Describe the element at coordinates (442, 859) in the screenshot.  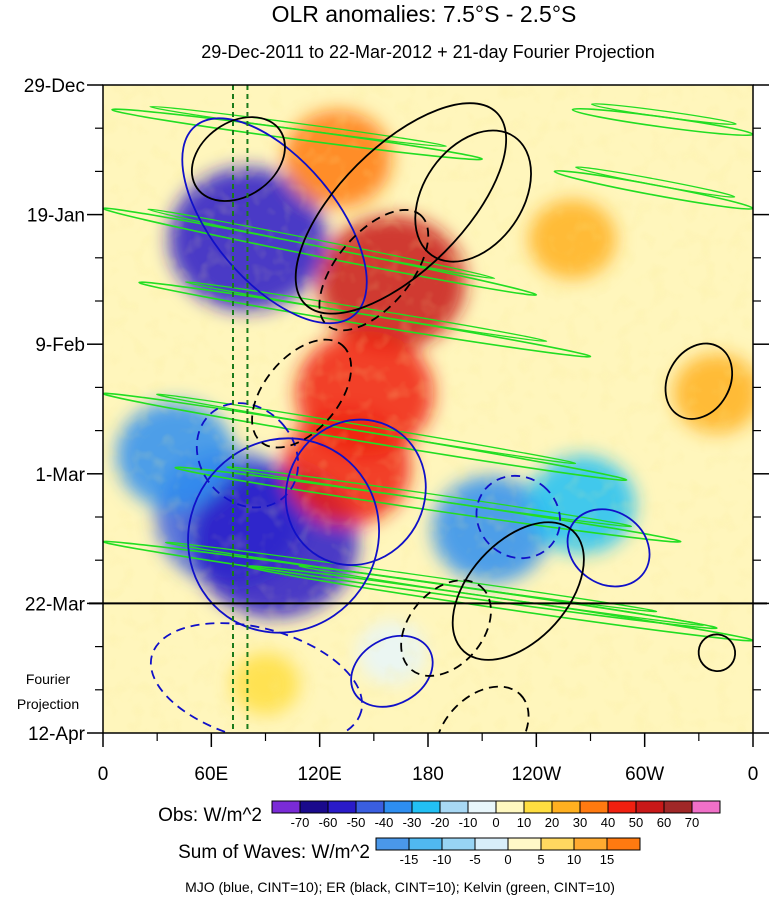
I see `waves-colorbar-level-label: -10` at that location.